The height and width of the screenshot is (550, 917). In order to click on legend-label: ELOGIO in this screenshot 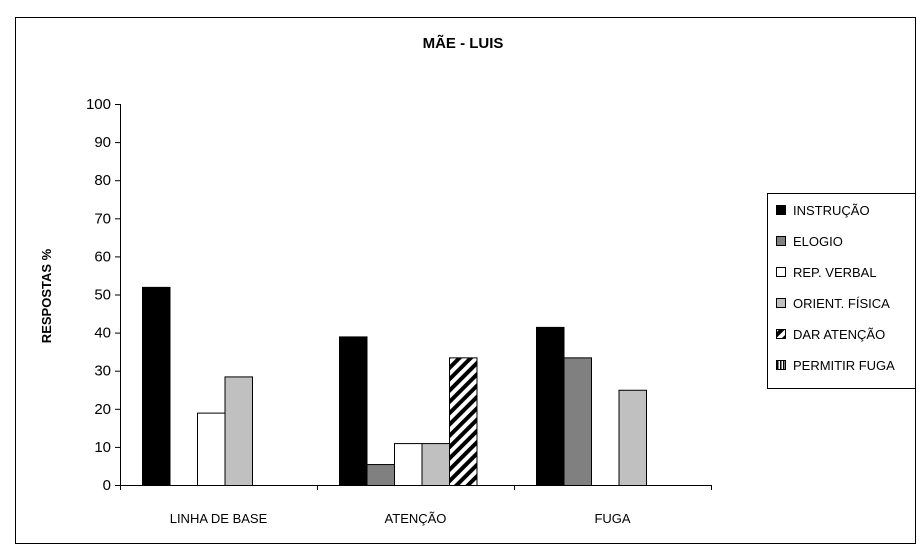, I will do `click(818, 241)`.